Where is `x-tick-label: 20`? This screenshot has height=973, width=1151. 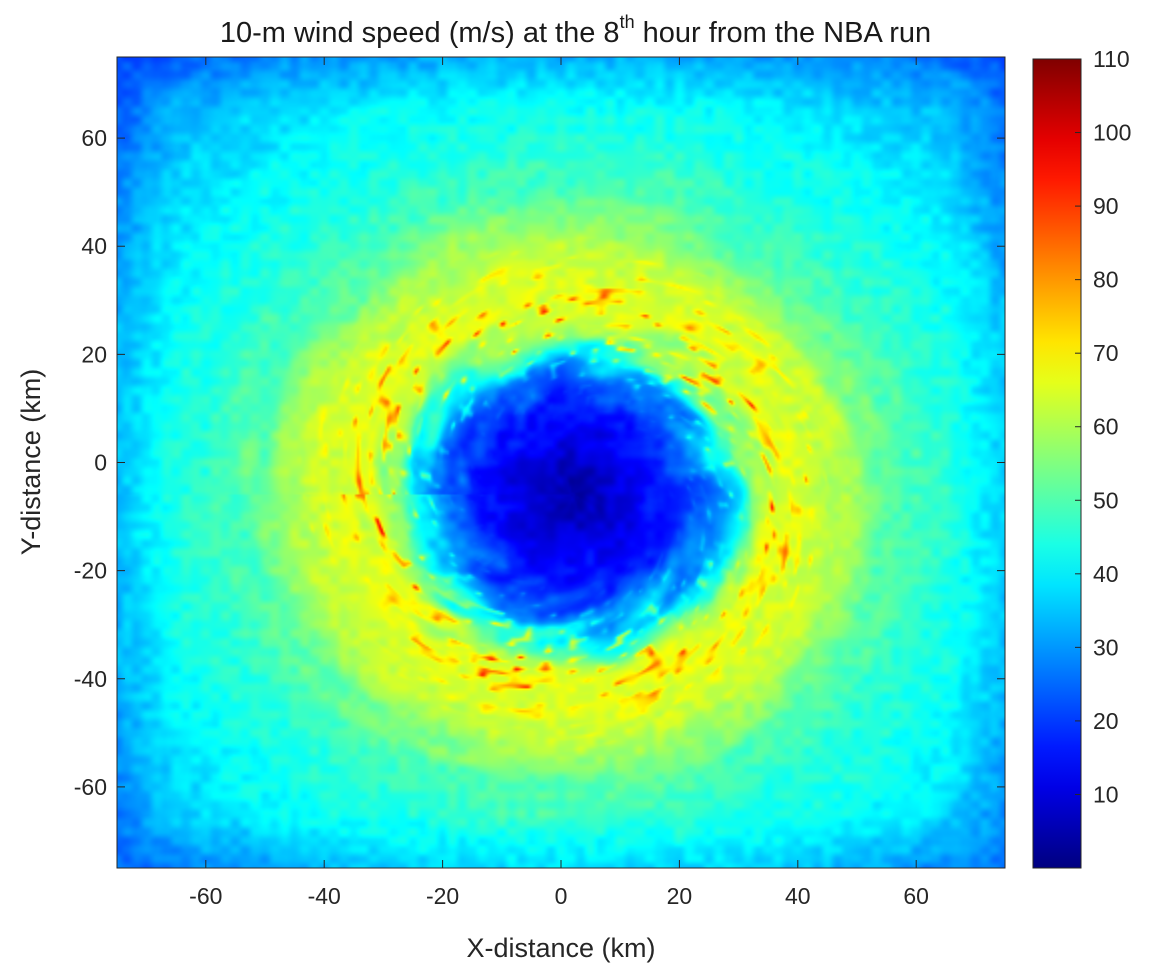 x-tick-label: 20 is located at coordinates (680, 896).